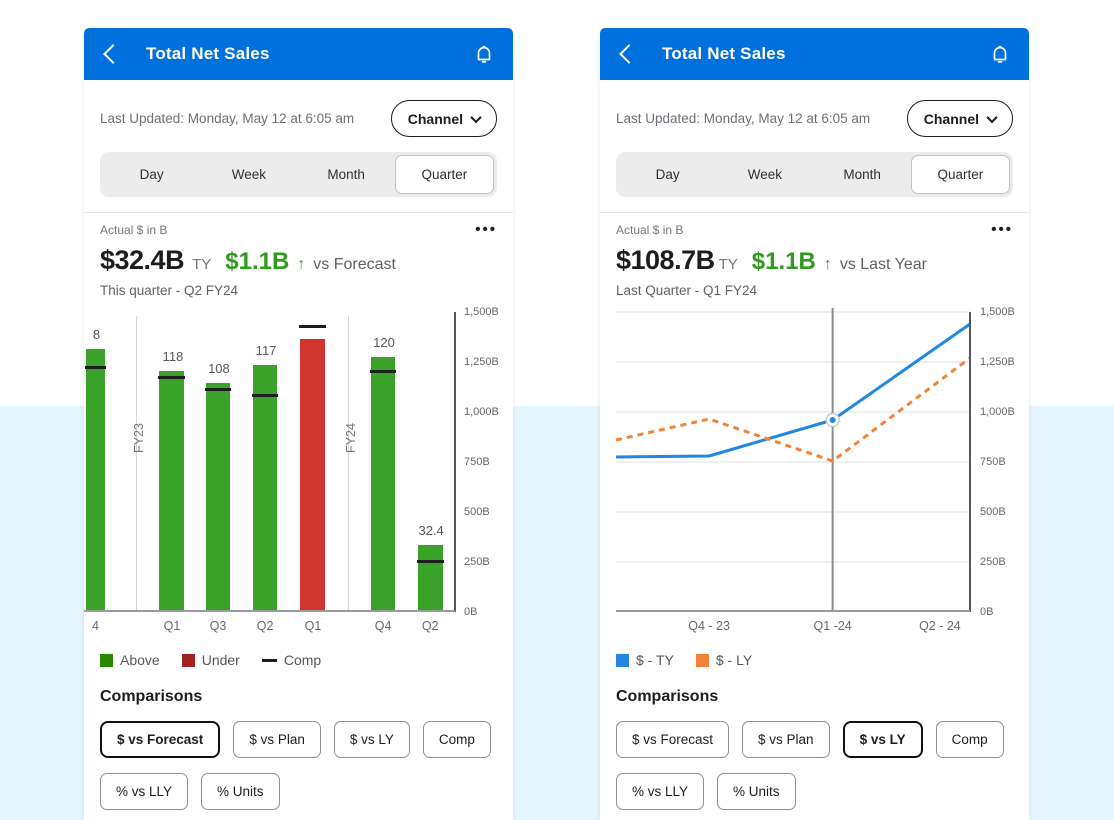 Image resolution: width=1114 pixels, height=820 pixels. I want to click on y-tick-label: 250B, so click(993, 562).